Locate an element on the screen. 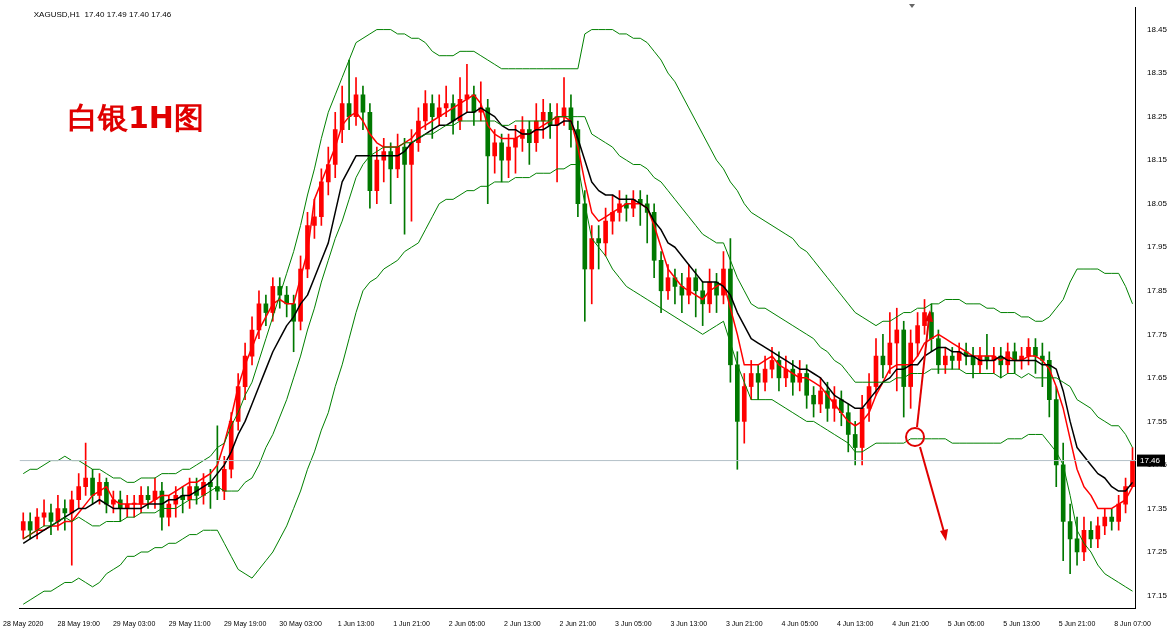  annotation: 白银1H图 is located at coordinates (136, 118).